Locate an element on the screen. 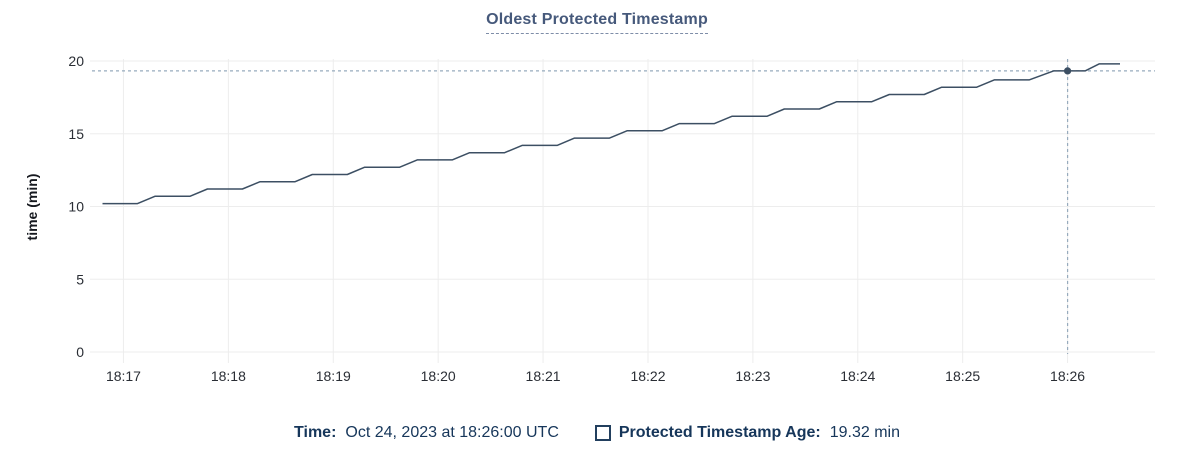  y-tick-label: 15 is located at coordinates (76, 134).